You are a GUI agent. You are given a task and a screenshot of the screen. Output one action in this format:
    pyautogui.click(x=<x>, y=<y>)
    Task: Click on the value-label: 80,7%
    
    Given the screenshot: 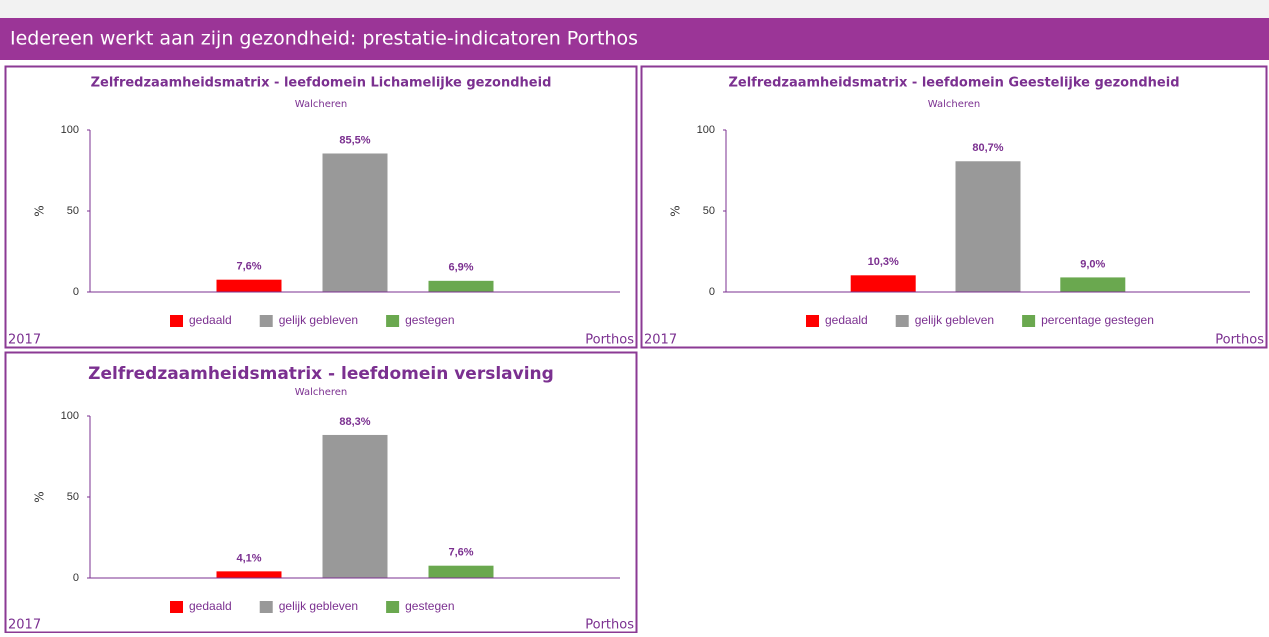 What is the action you would take?
    pyautogui.click(x=987, y=148)
    